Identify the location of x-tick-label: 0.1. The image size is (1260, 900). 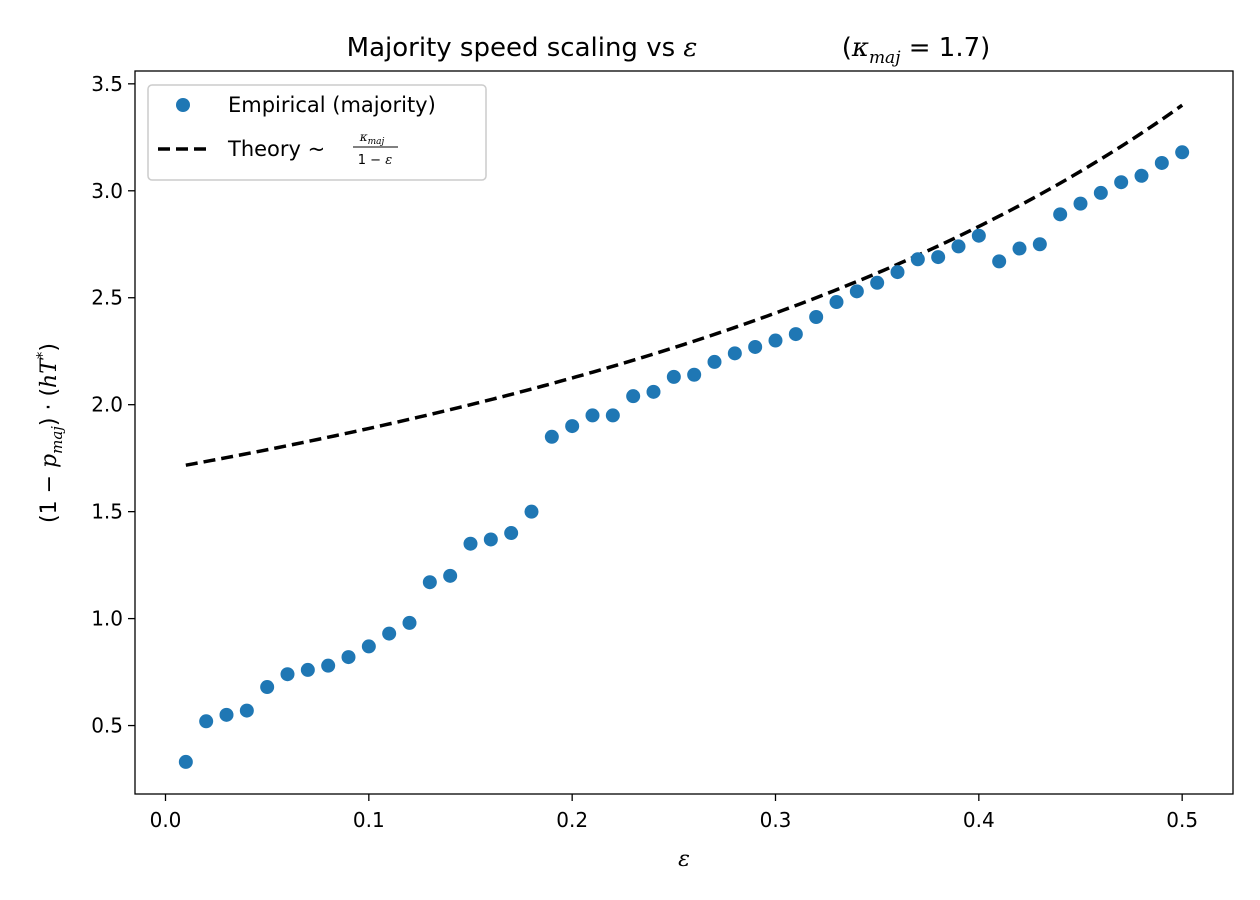
(369, 820).